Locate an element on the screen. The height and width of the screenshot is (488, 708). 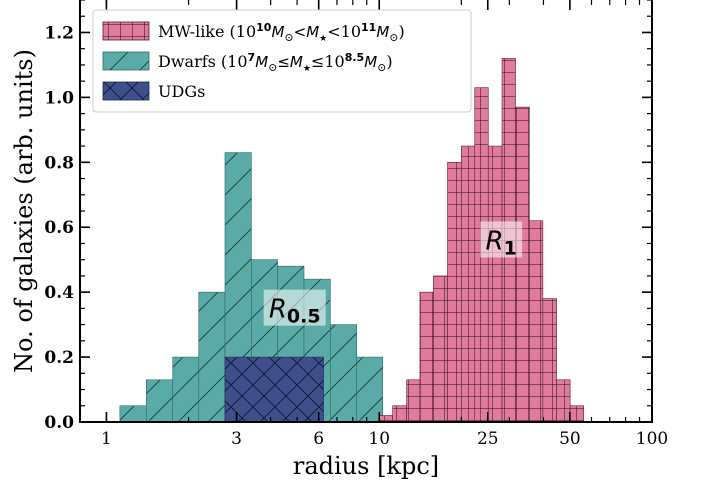
legend-box is located at coordinates (282, 61).